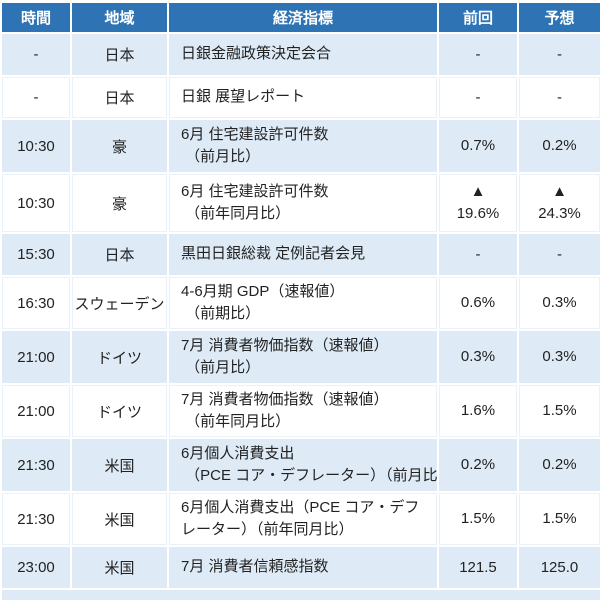 This screenshot has width=600, height=602. I want to click on column-header-previous: 前回, so click(478, 17).